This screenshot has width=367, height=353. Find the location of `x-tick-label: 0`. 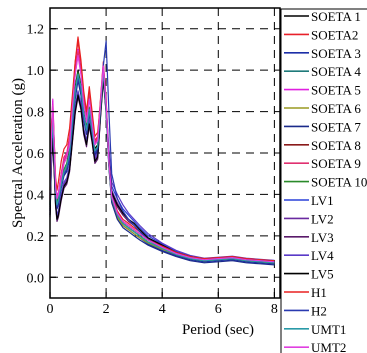

x-tick-label: 0 is located at coordinates (50, 309).